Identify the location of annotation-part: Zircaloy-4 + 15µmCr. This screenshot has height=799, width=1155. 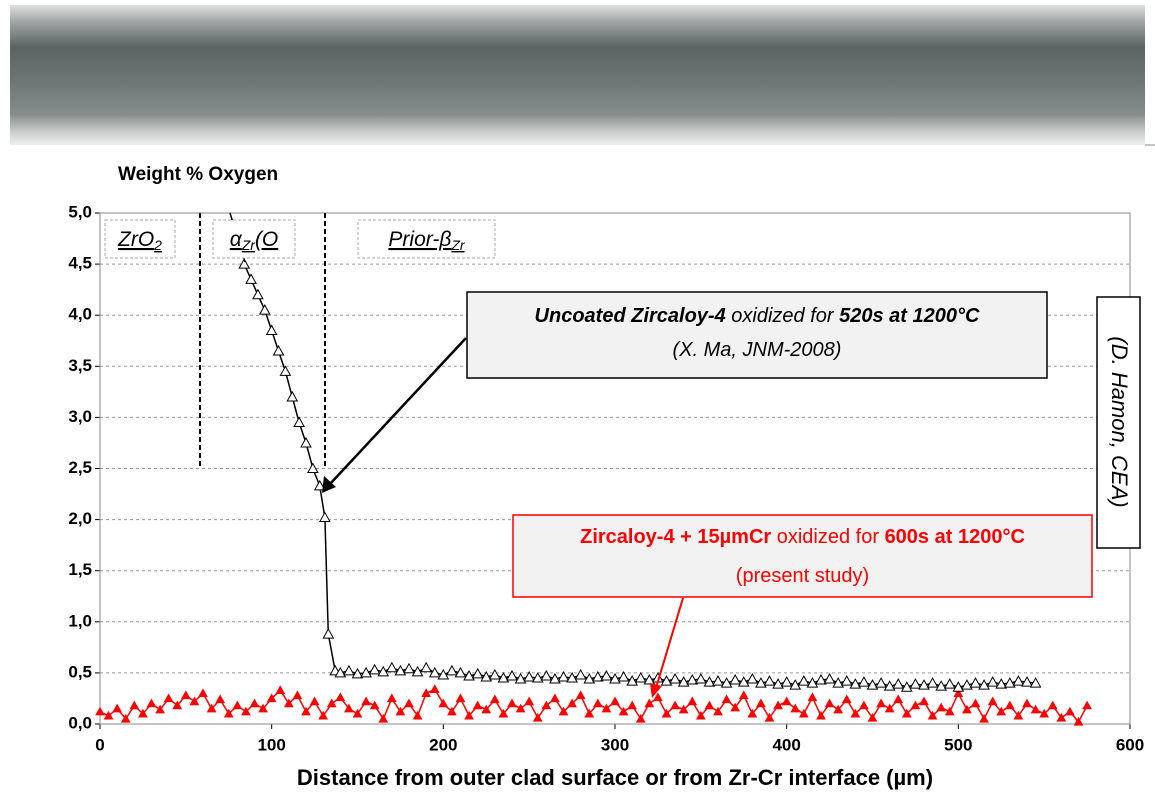
(675, 537).